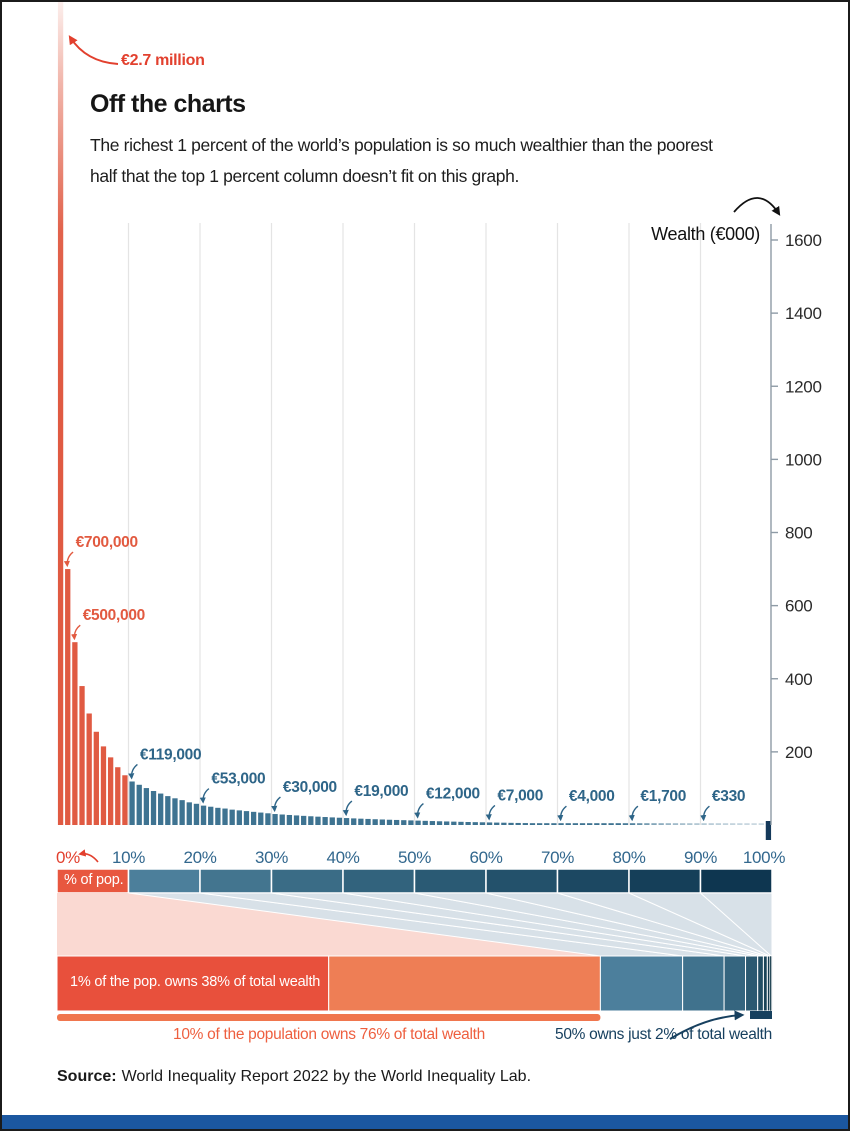  I want to click on wealth-share-bar-group, so click(414, 988).